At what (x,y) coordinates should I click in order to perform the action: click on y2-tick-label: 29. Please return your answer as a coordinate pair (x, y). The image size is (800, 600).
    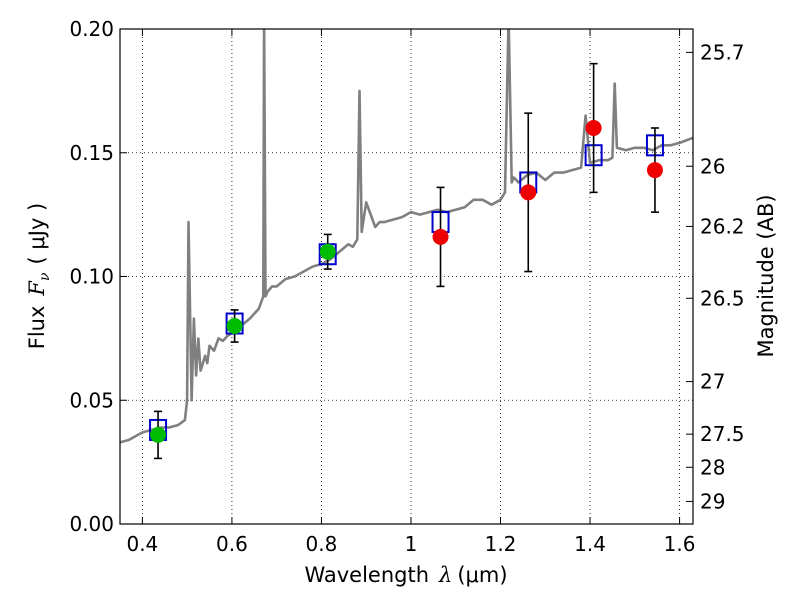
    Looking at the image, I should click on (712, 501).